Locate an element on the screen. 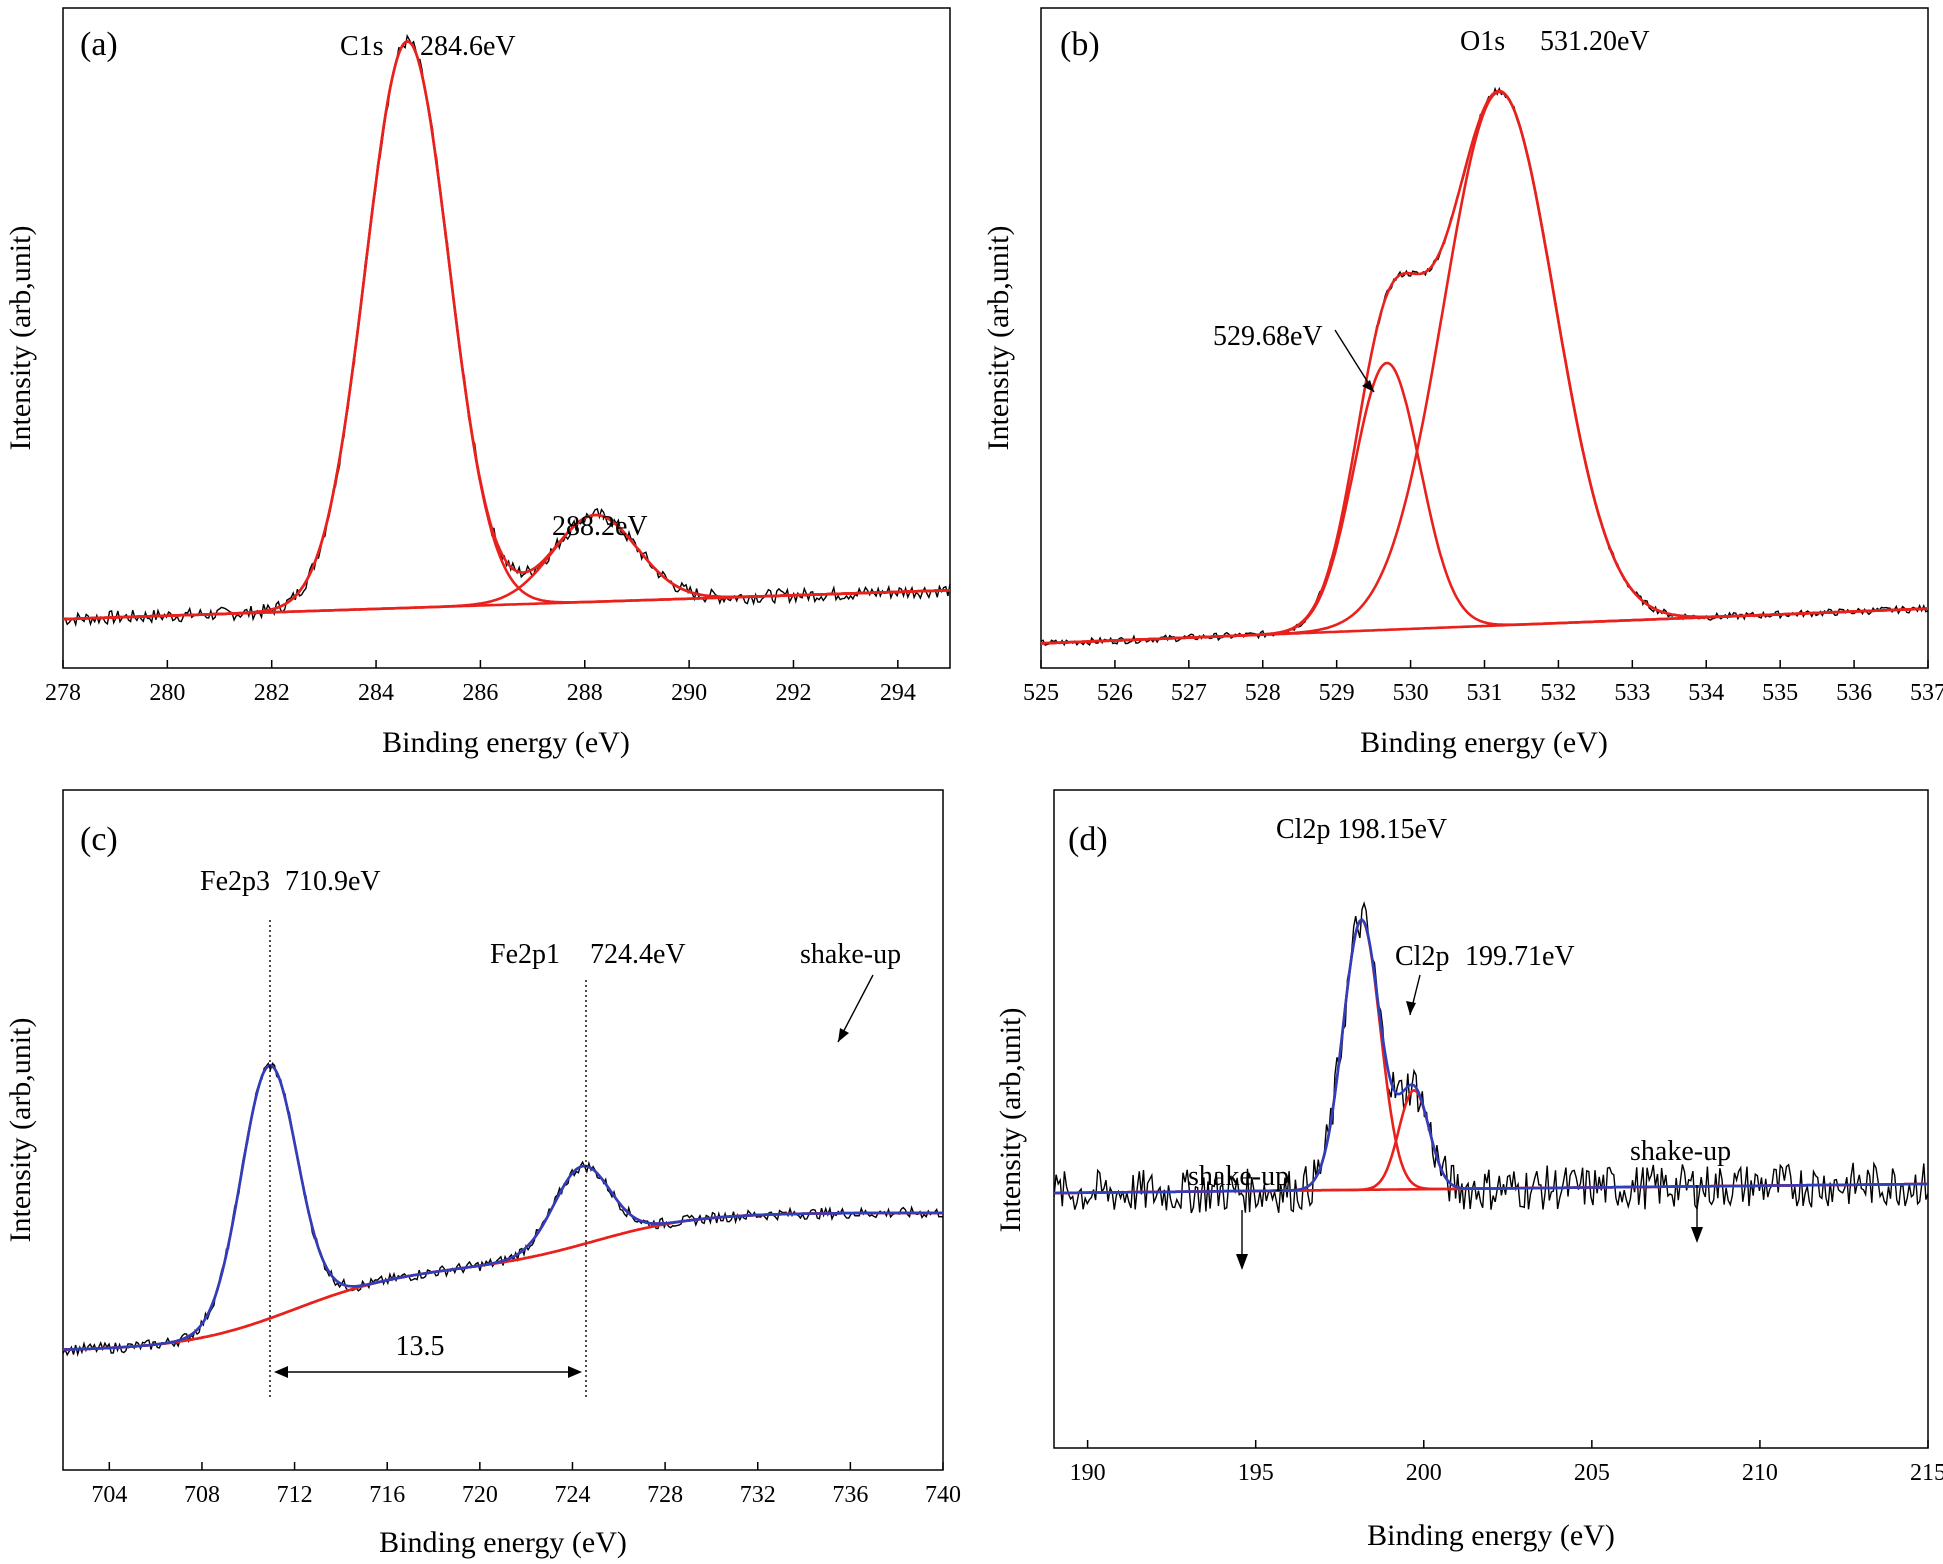 The image size is (1943, 1564). panel-d-xlabel: Binding energy (eV) is located at coordinates (1491, 1535).